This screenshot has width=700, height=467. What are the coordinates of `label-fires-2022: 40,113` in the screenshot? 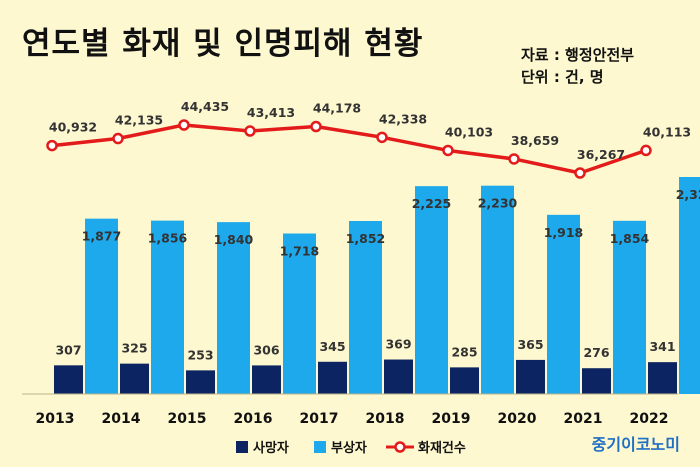 It's located at (667, 131).